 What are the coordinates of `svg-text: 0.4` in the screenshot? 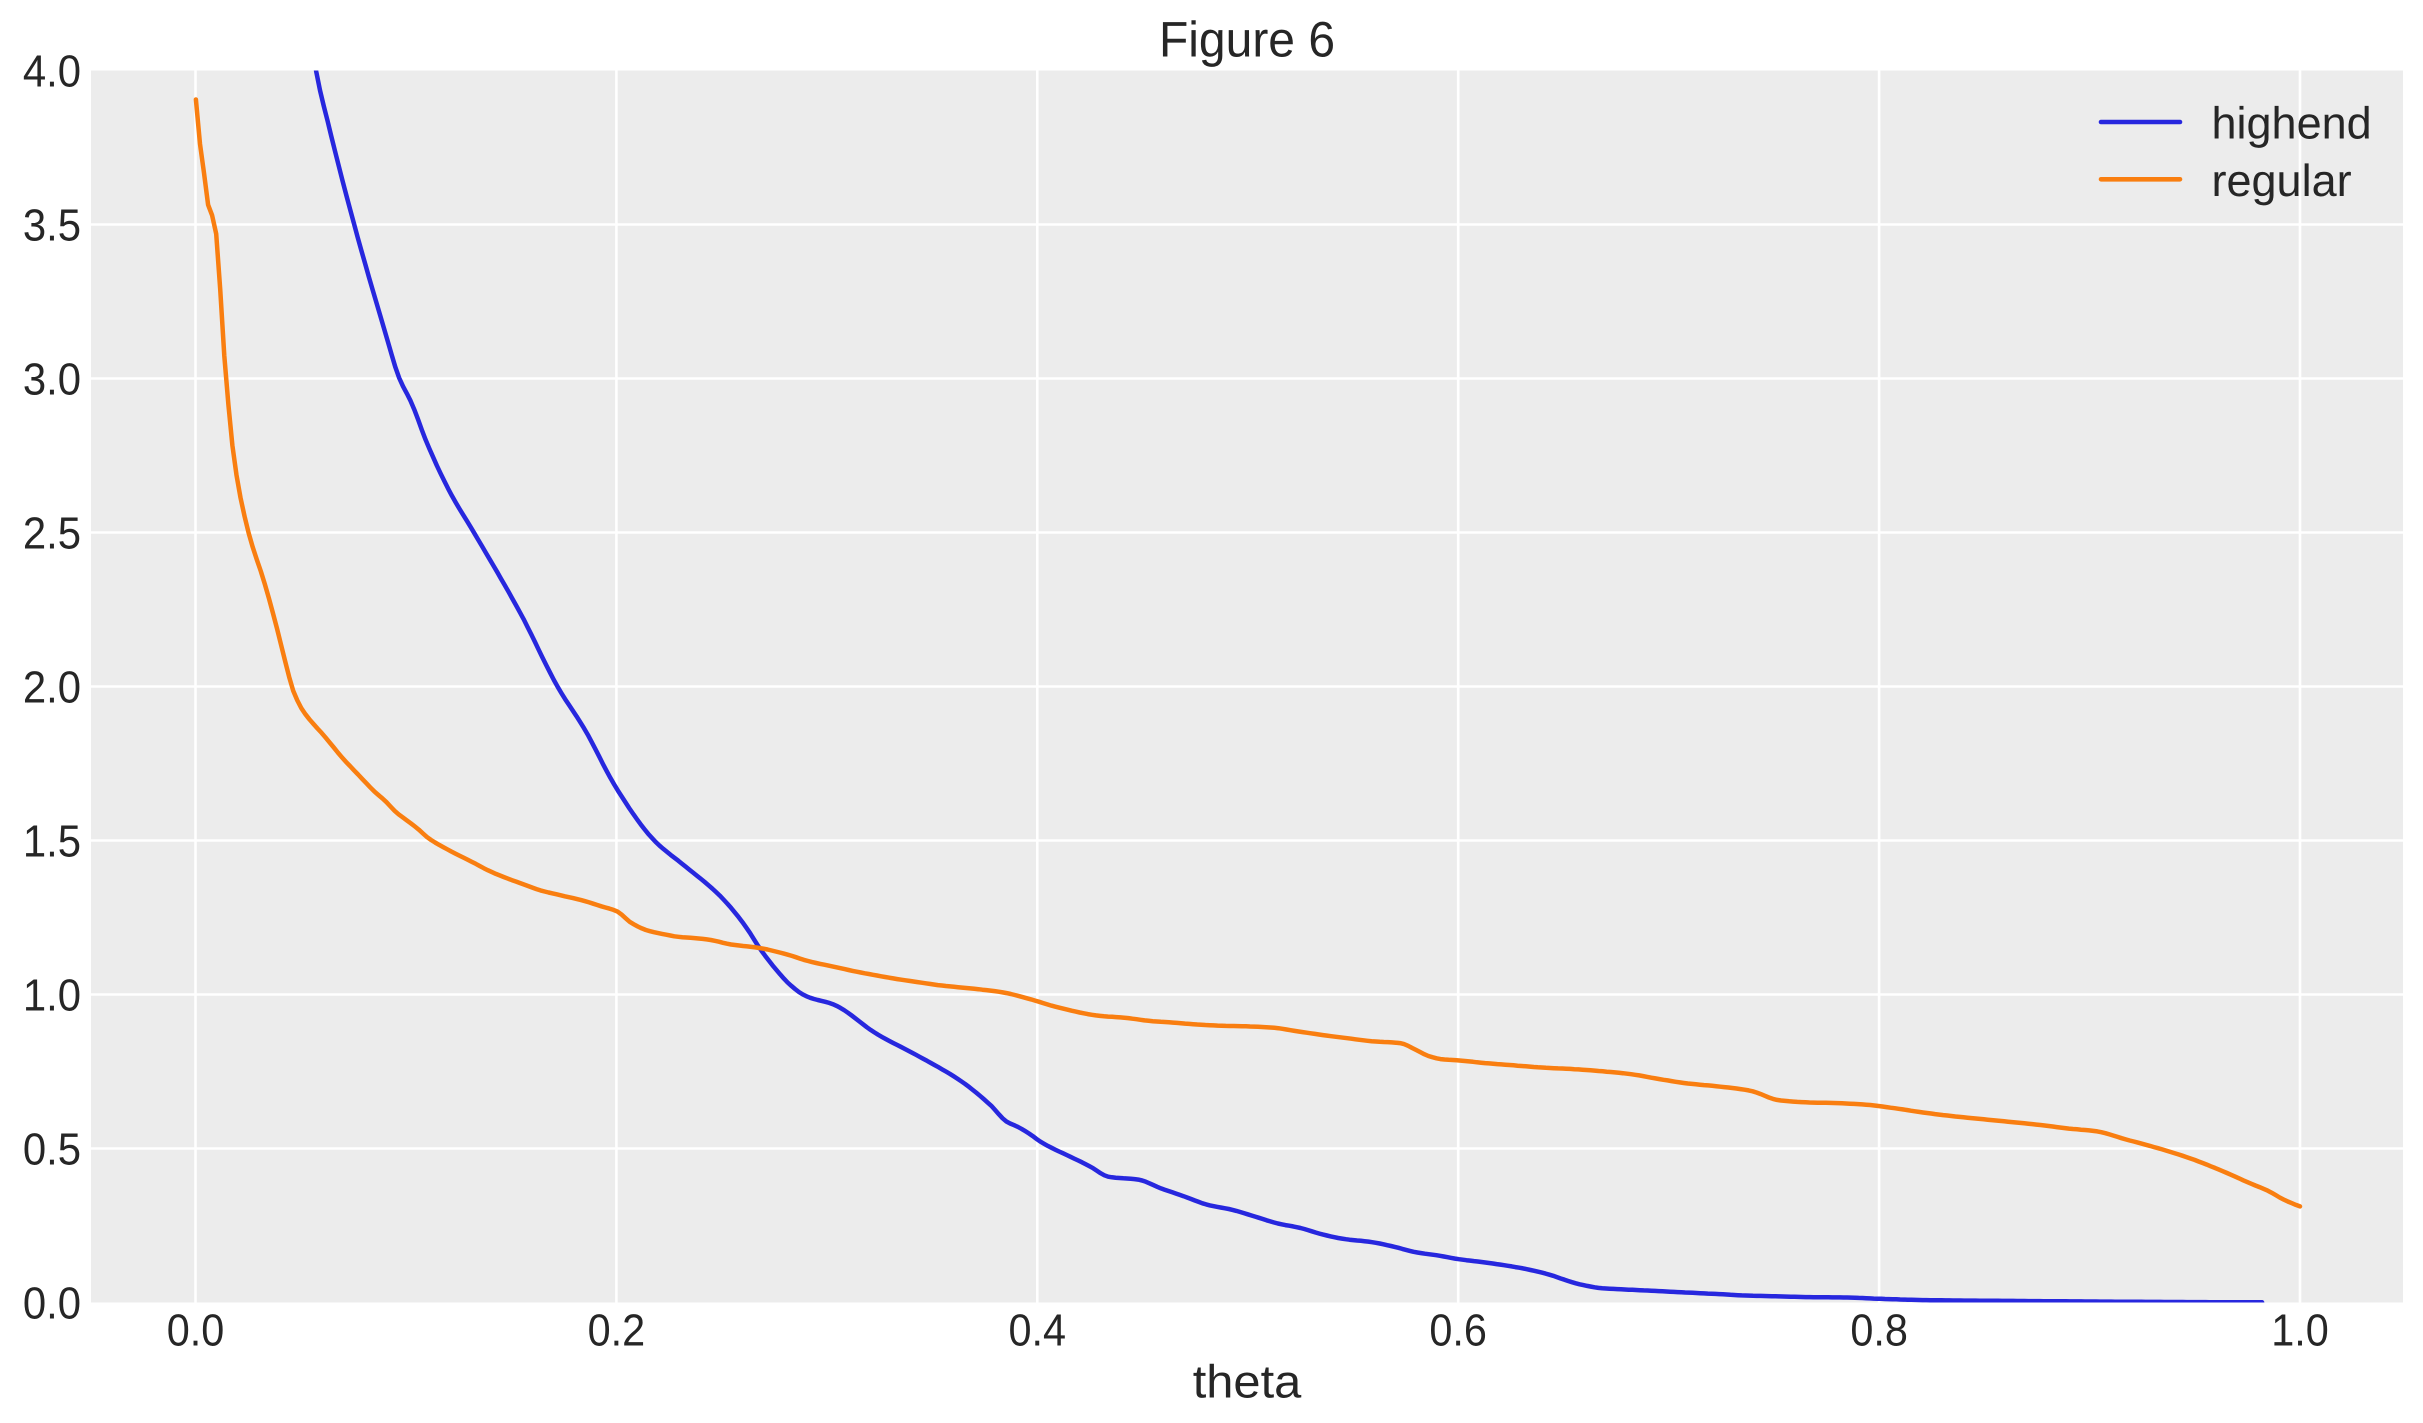 It's located at (1038, 1329).